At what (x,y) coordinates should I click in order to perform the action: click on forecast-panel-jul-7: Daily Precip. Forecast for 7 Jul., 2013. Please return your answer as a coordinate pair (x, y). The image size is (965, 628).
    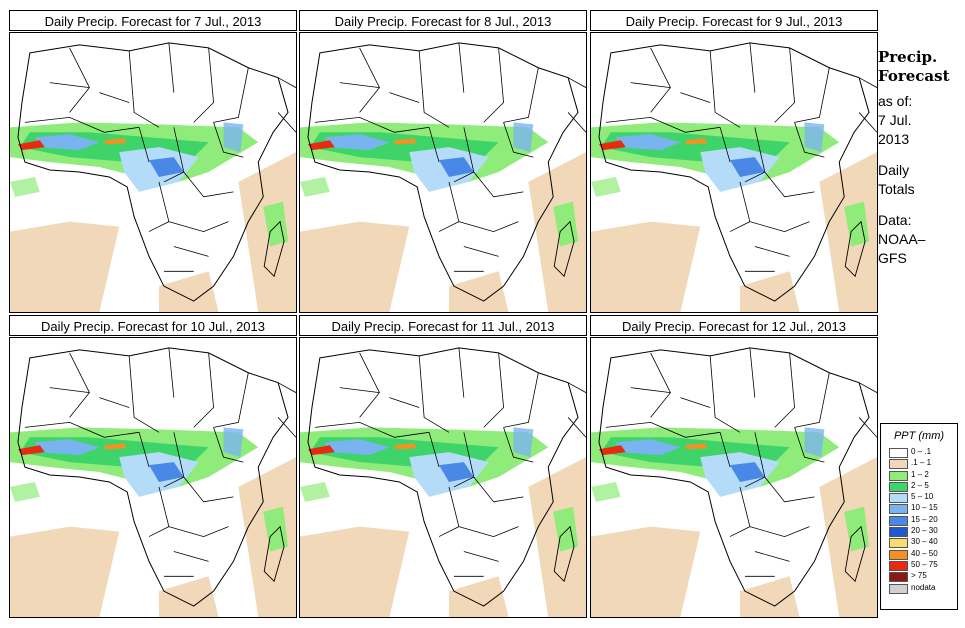
    Looking at the image, I should click on (153, 161).